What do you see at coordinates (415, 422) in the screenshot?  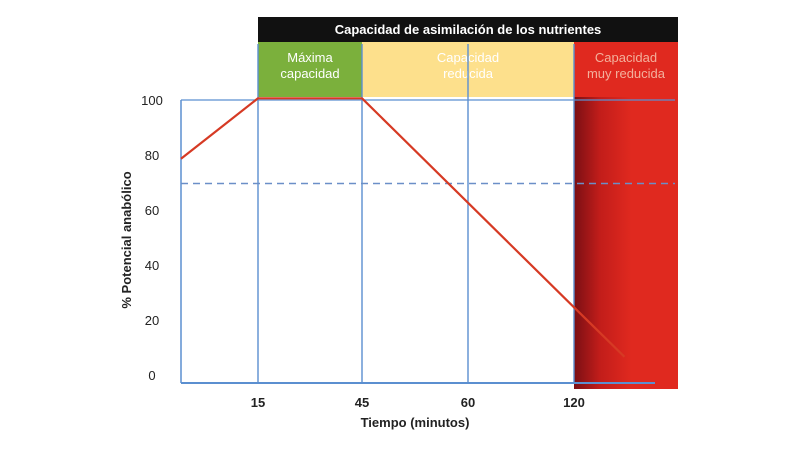 I see `x-axis-label: Tiempo (minutos)` at bounding box center [415, 422].